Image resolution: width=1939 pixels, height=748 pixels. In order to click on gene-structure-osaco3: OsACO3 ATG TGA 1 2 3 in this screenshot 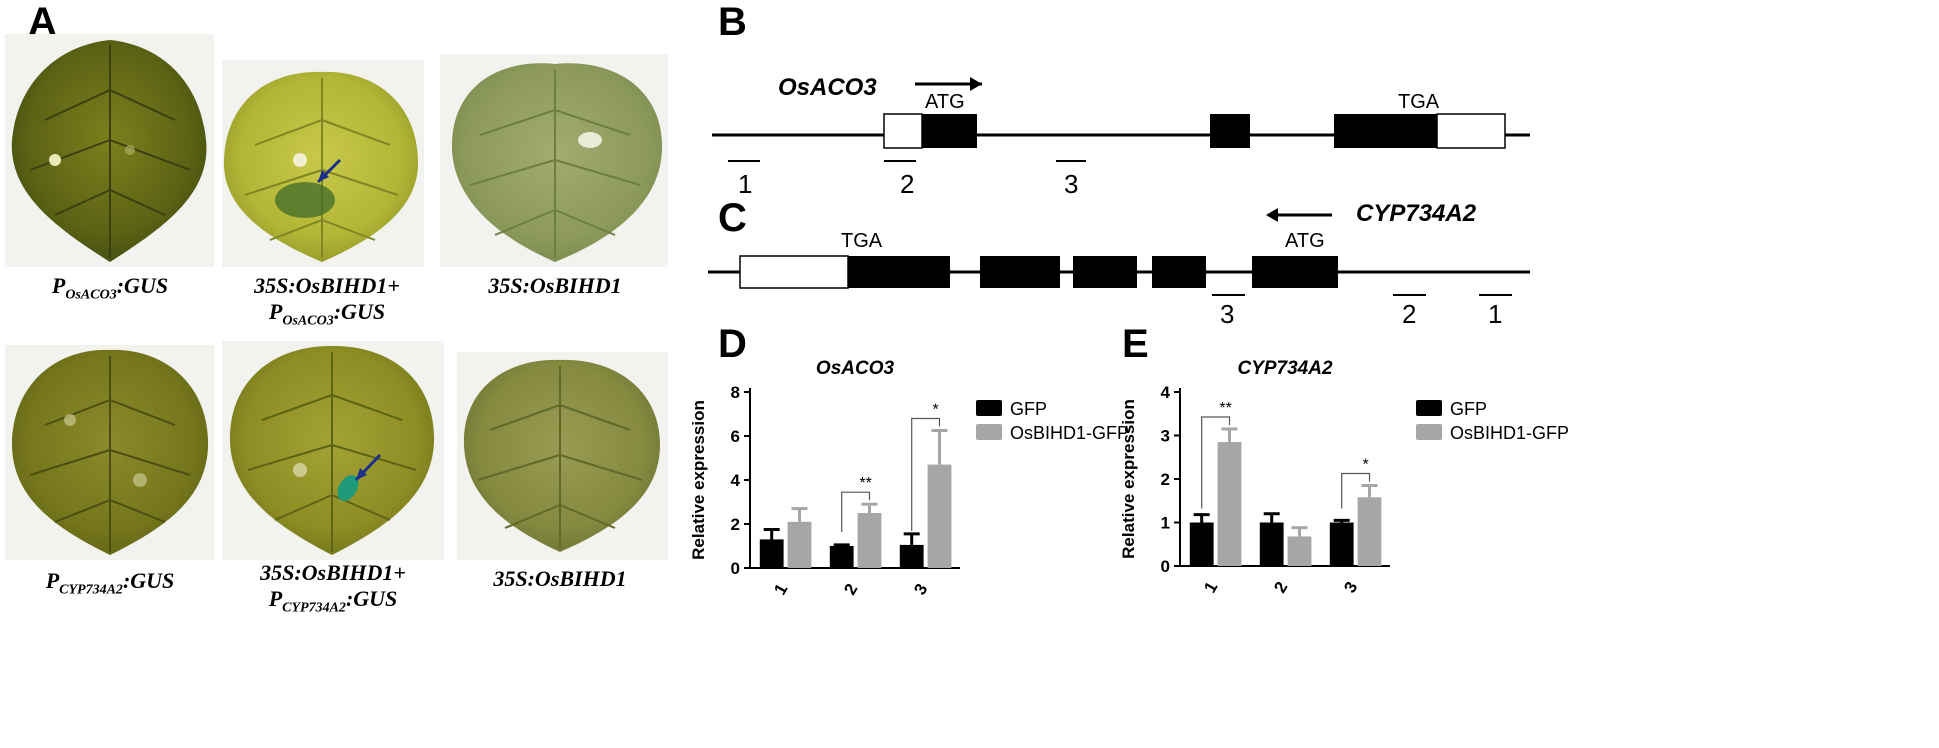, I will do `click(1121, 136)`.